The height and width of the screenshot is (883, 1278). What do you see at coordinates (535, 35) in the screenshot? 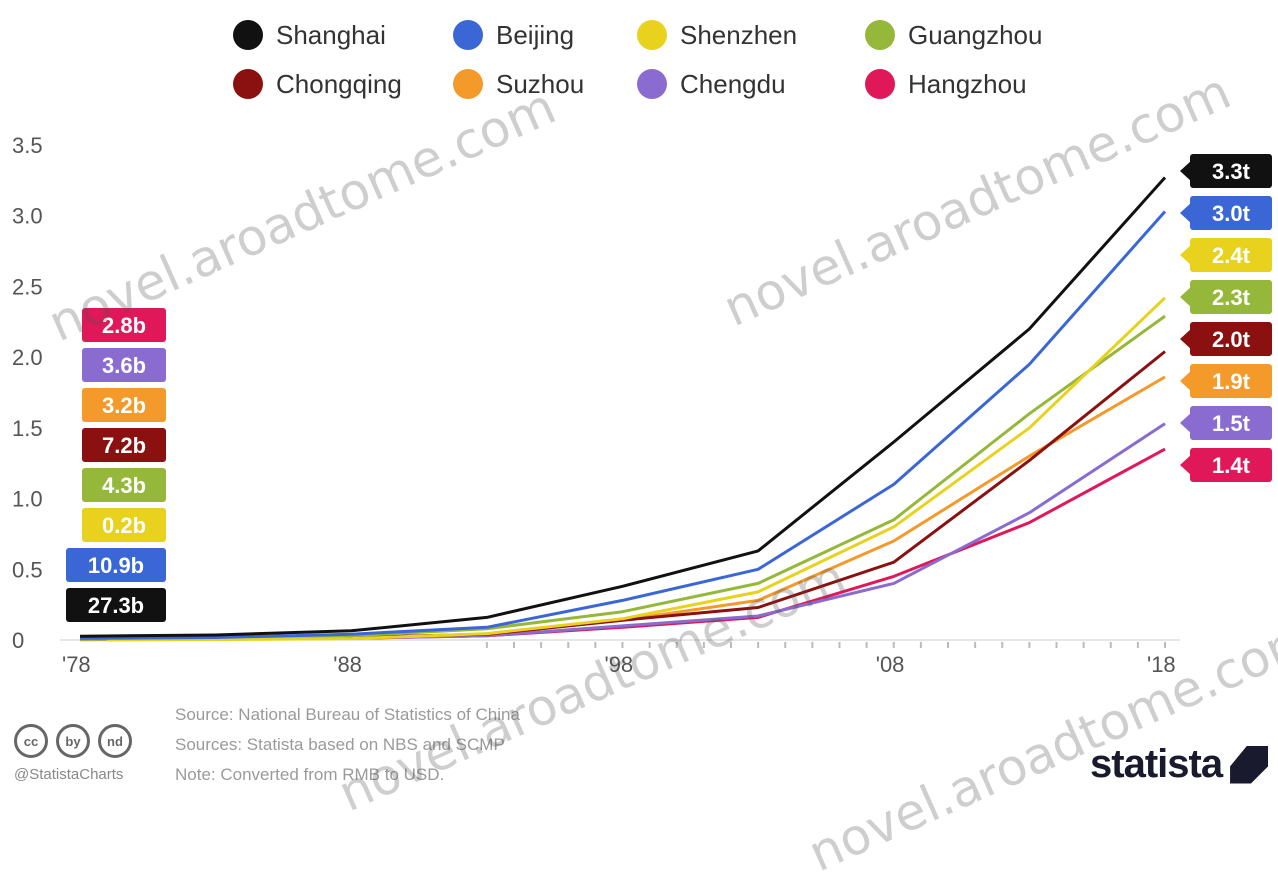
I see `legend-label: Beijing` at bounding box center [535, 35].